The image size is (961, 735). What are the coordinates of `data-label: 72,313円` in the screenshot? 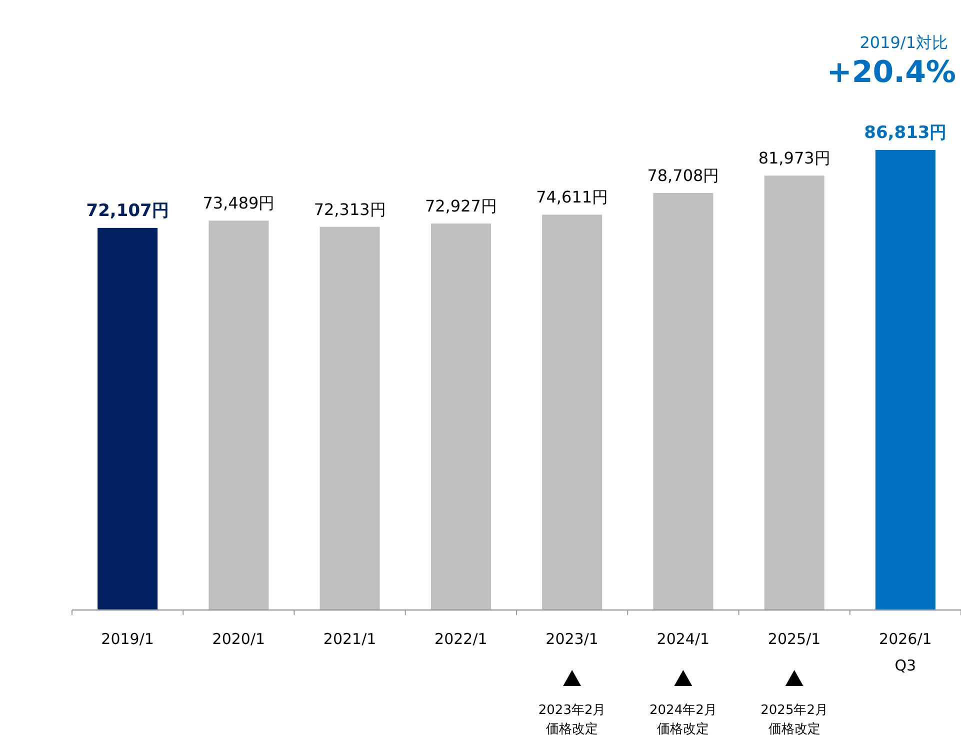 It's located at (350, 209).